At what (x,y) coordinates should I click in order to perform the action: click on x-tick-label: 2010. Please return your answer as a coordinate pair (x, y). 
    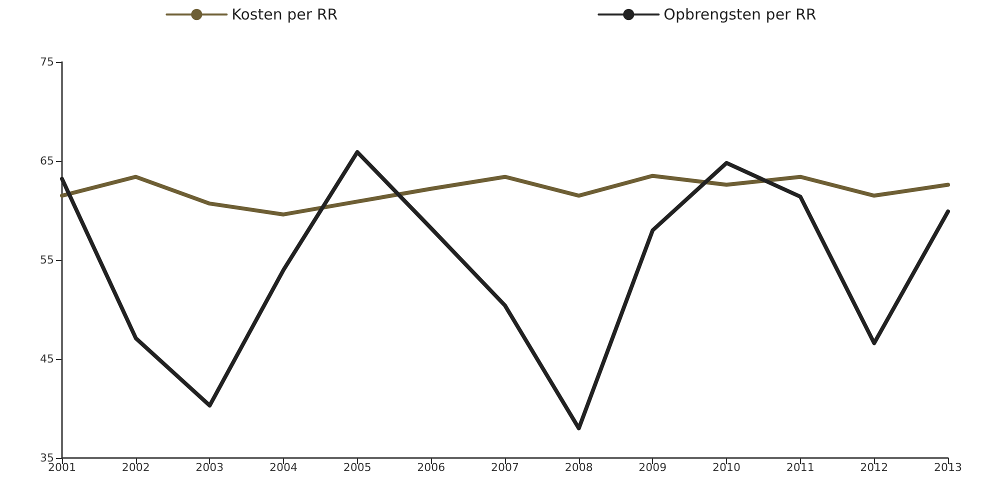
    Looking at the image, I should click on (726, 467).